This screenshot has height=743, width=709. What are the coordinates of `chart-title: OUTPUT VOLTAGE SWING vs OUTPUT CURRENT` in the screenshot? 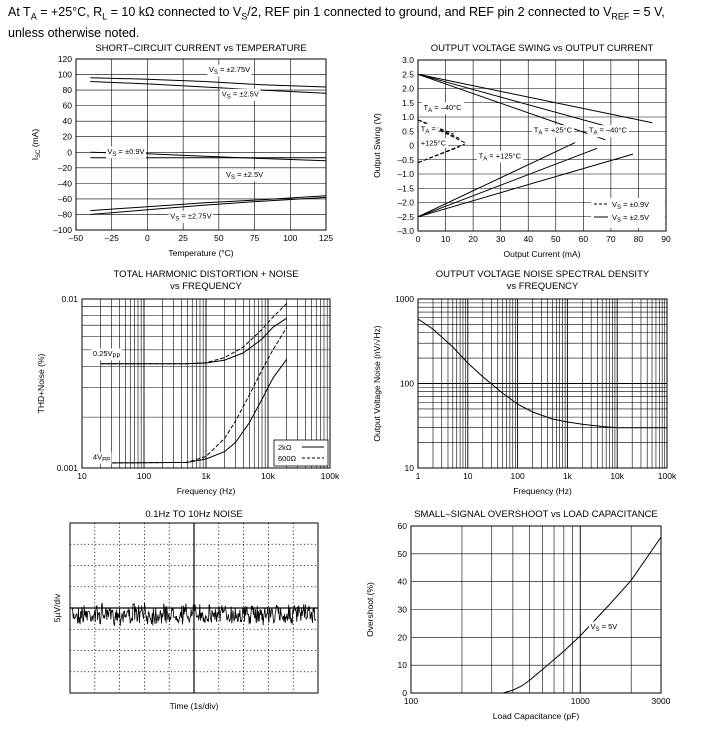 It's located at (542, 48).